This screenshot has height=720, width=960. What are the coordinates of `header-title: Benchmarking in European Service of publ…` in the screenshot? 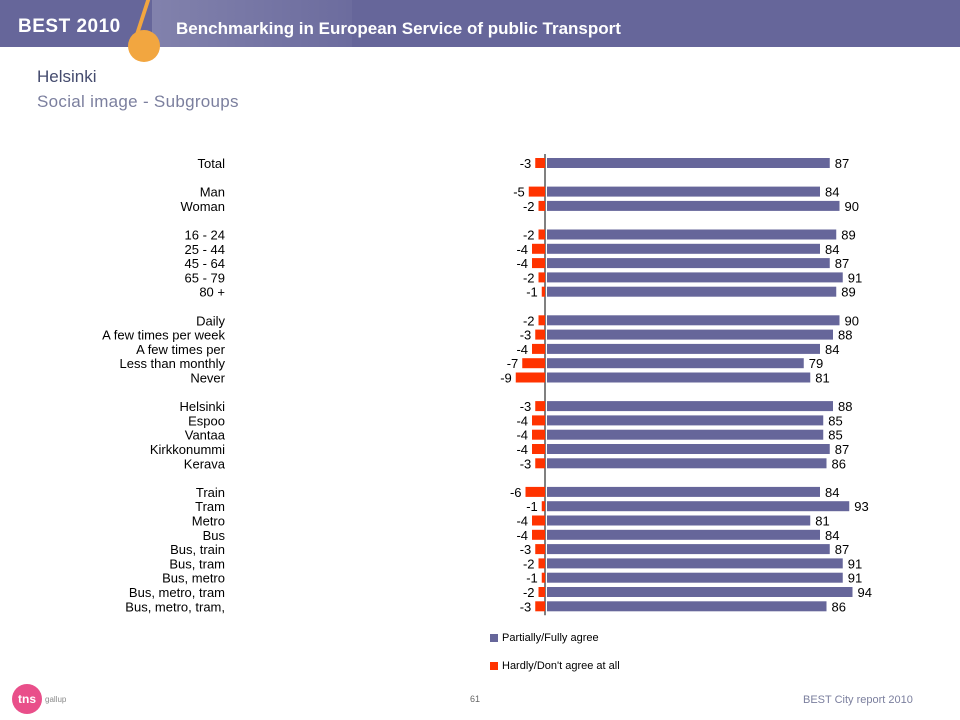 It's located at (398, 28).